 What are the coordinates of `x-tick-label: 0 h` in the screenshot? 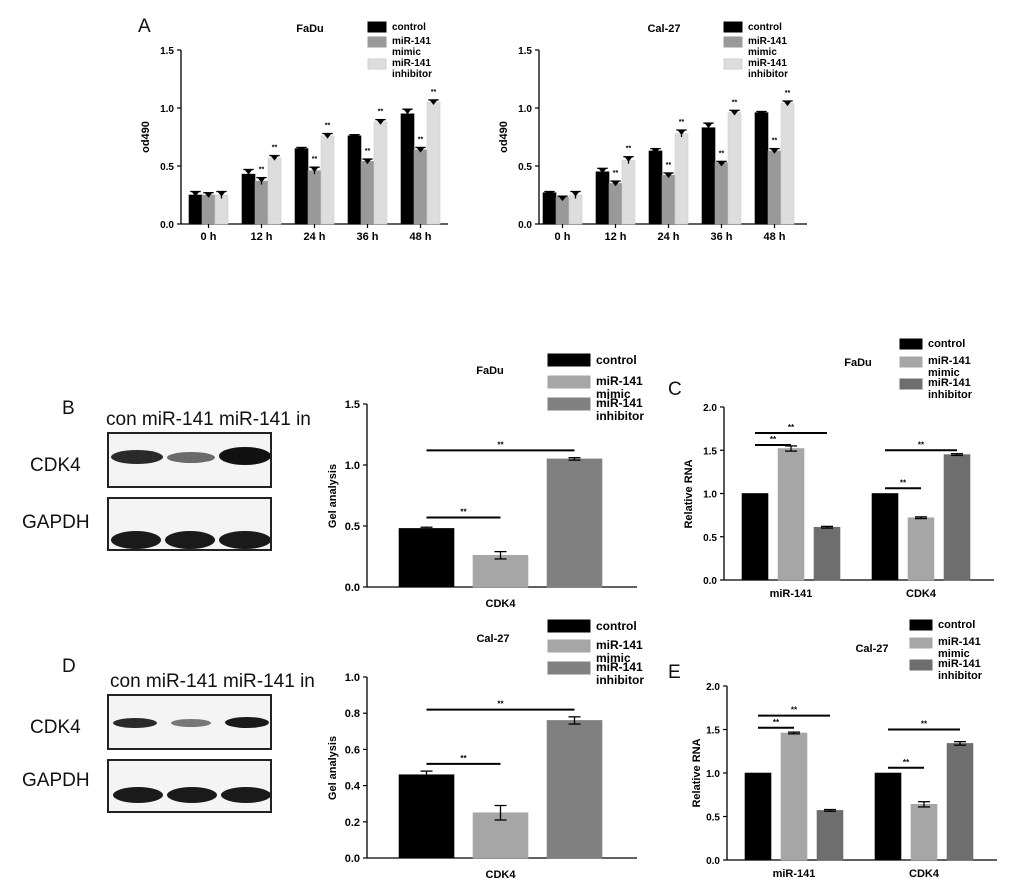 It's located at (563, 237).